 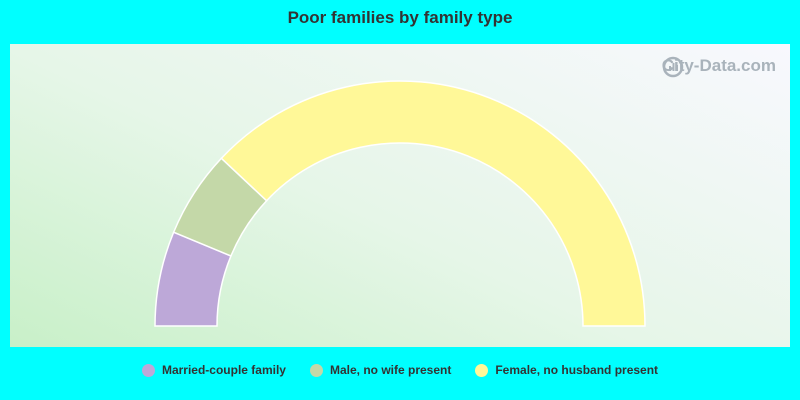 What do you see at coordinates (672, 67) in the screenshot?
I see `city-data-logo-icon` at bounding box center [672, 67].